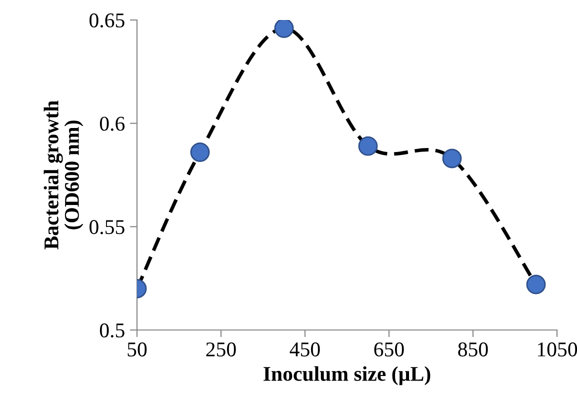 The width and height of the screenshot is (577, 408). I want to click on y-axis-title: Bacterial growth (OD600 nm), so click(64, 175).